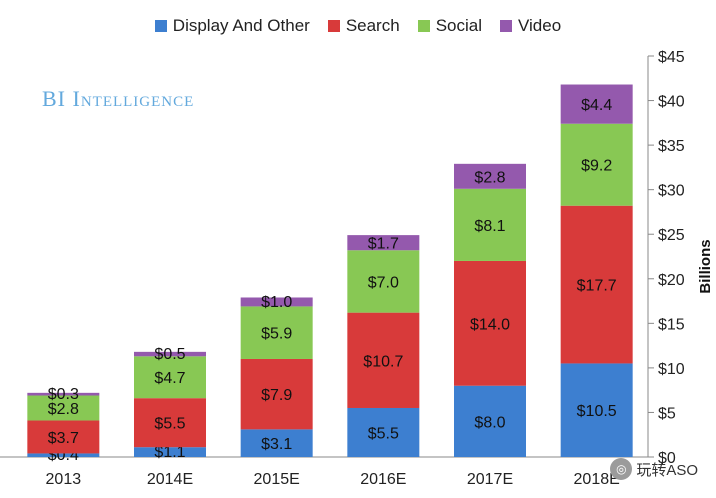  I want to click on x-tick-label: 2014E, so click(170, 479).